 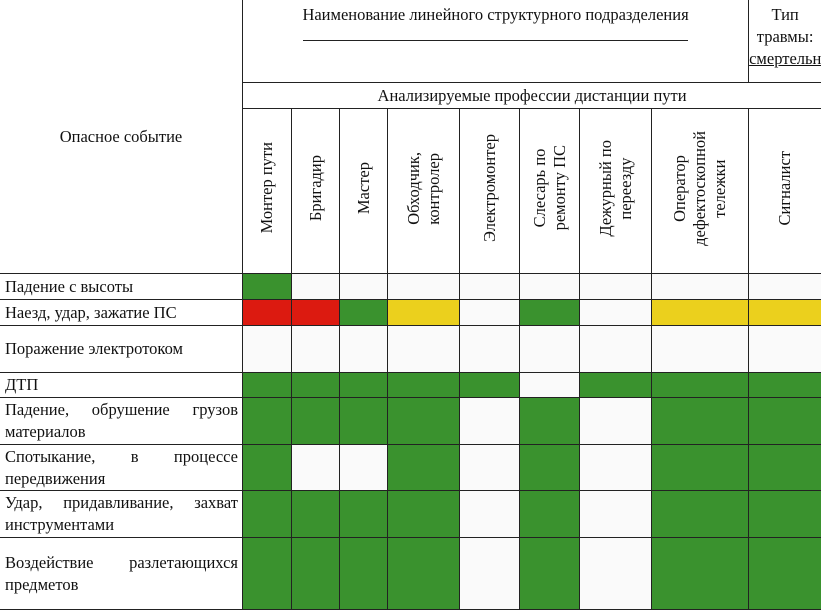 I want to click on table-row: Падение с высоты, so click(x=410, y=287).